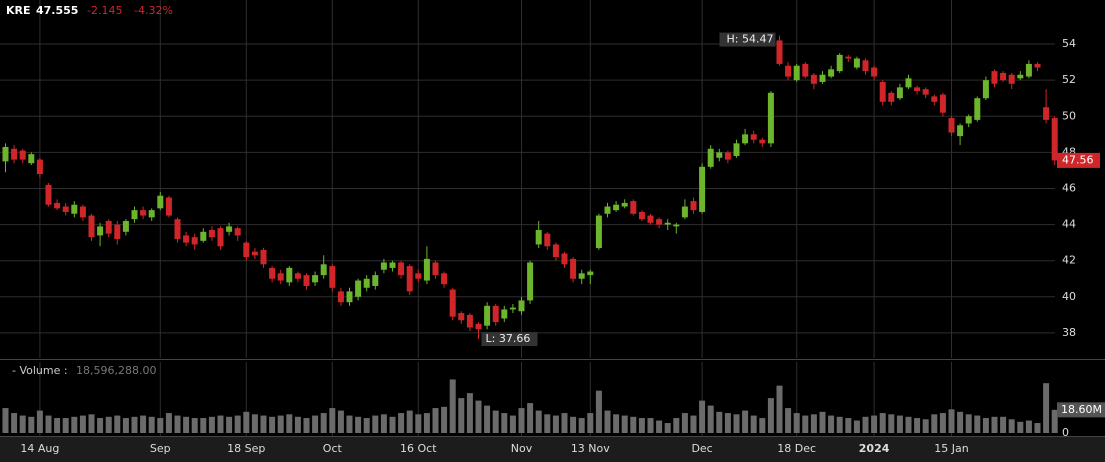 The height and width of the screenshot is (462, 1105). What do you see at coordinates (1078, 159) in the screenshot?
I see `last-price-tag-label: 47.56` at bounding box center [1078, 159].